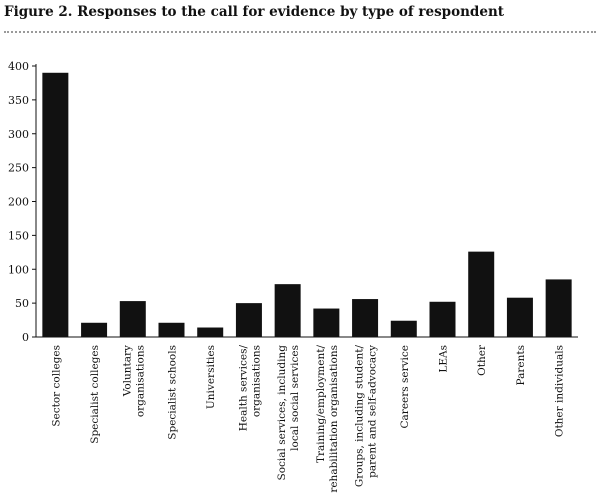 This screenshot has width=600, height=501. What do you see at coordinates (25, 337) in the screenshot?
I see `y-tick-label: 0` at bounding box center [25, 337].